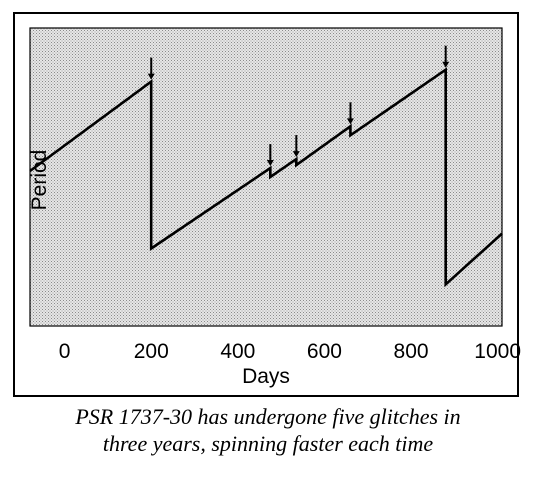 The width and height of the screenshot is (536, 479). I want to click on x-tick-label: 200, so click(151, 351).